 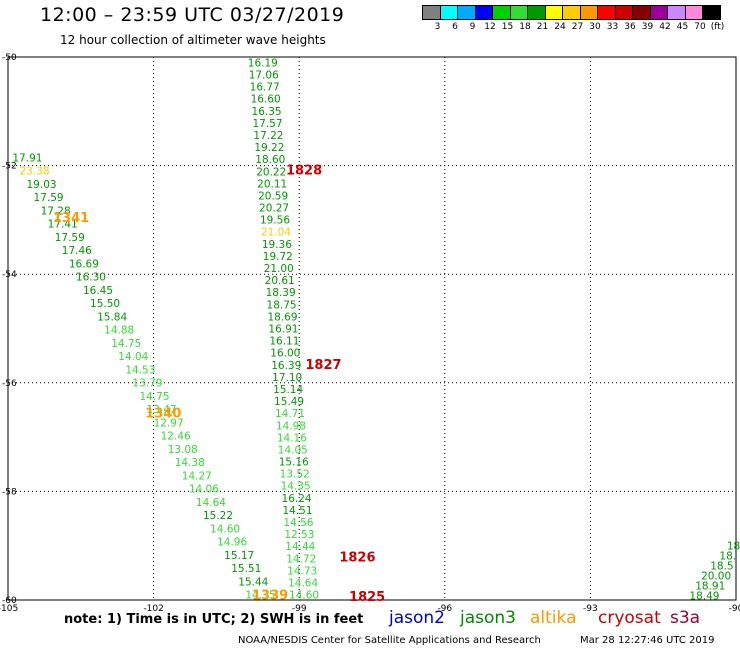 What do you see at coordinates (282, 305) in the screenshot?
I see `wave-height-label: 18.75` at bounding box center [282, 305].